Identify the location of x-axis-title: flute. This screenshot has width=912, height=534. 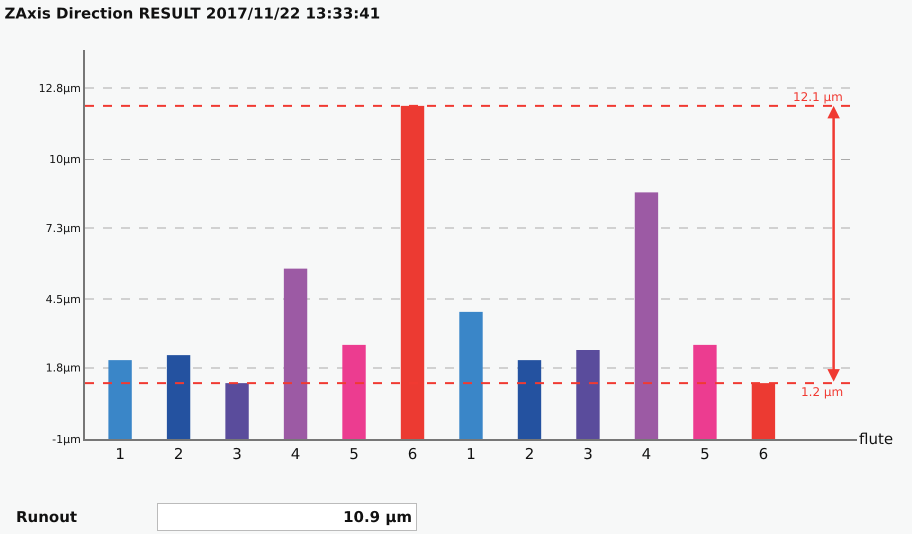
(876, 439).